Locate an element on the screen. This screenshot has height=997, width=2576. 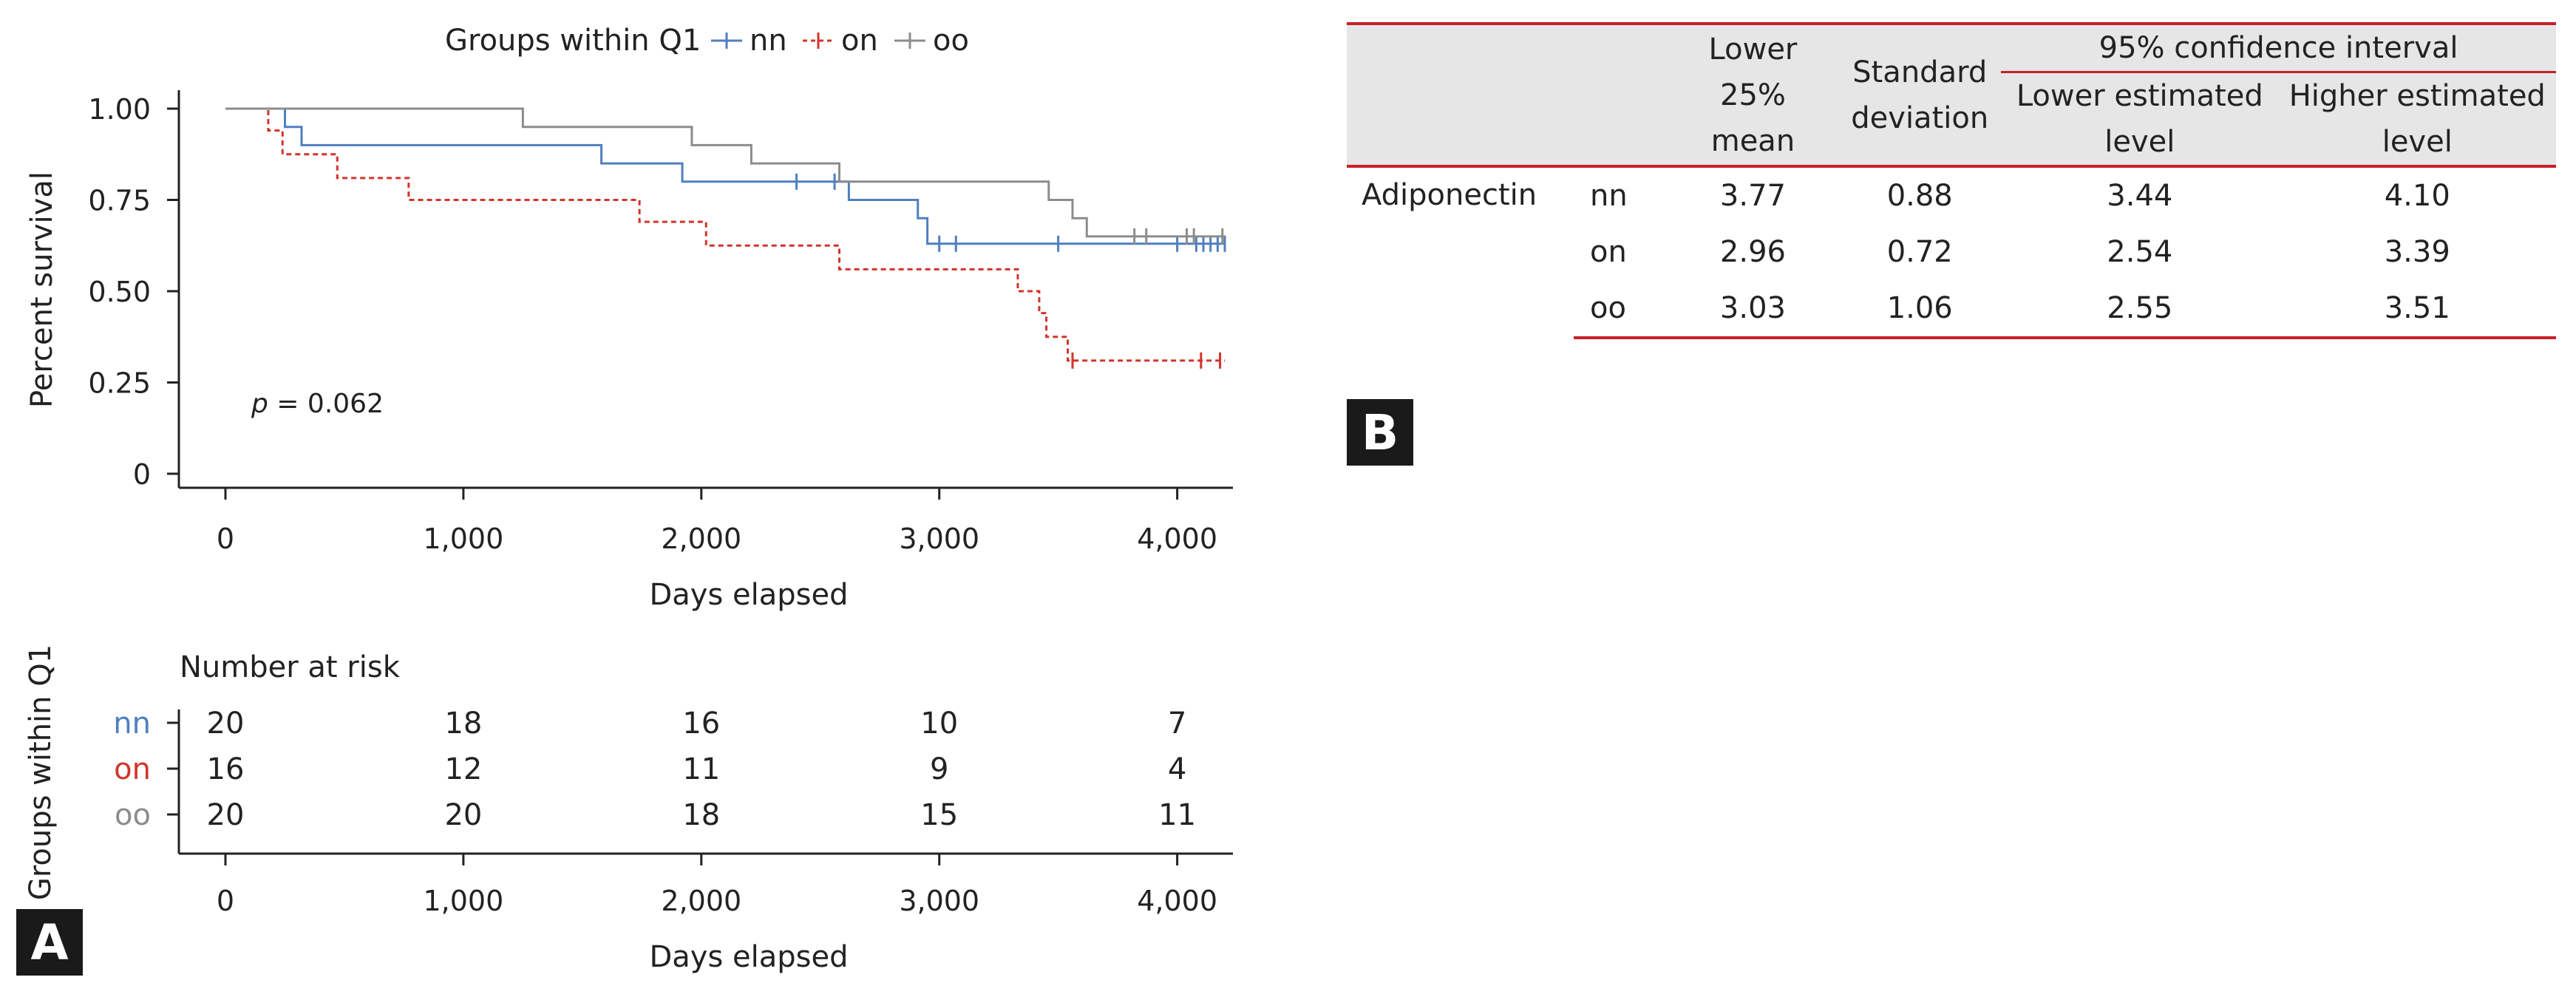
risk-count: 9 is located at coordinates (939, 769).